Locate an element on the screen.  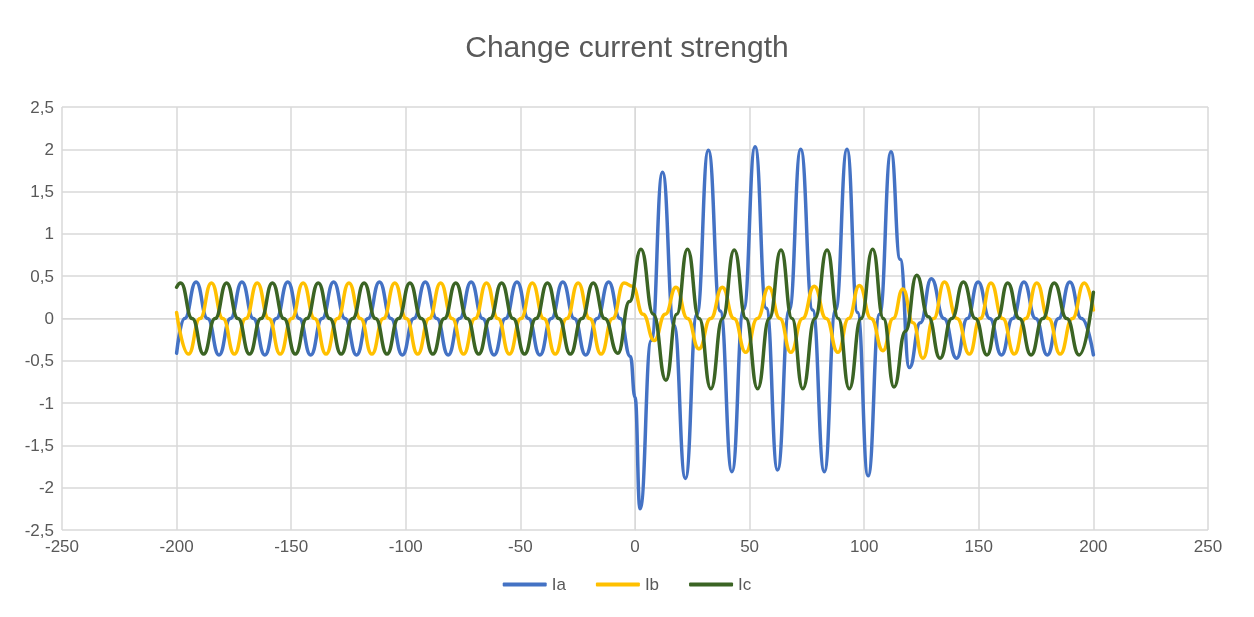
chart-title: Change current strength is located at coordinates (627, 46).